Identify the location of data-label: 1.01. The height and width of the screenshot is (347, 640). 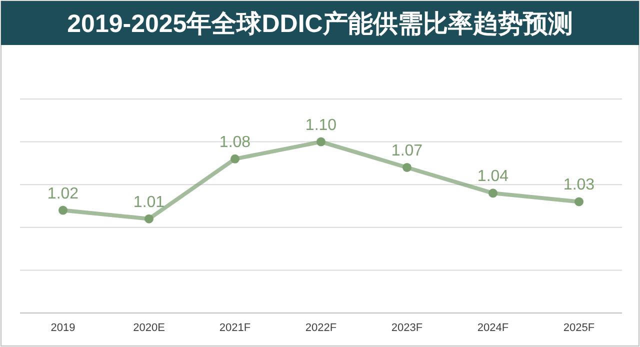
(149, 202).